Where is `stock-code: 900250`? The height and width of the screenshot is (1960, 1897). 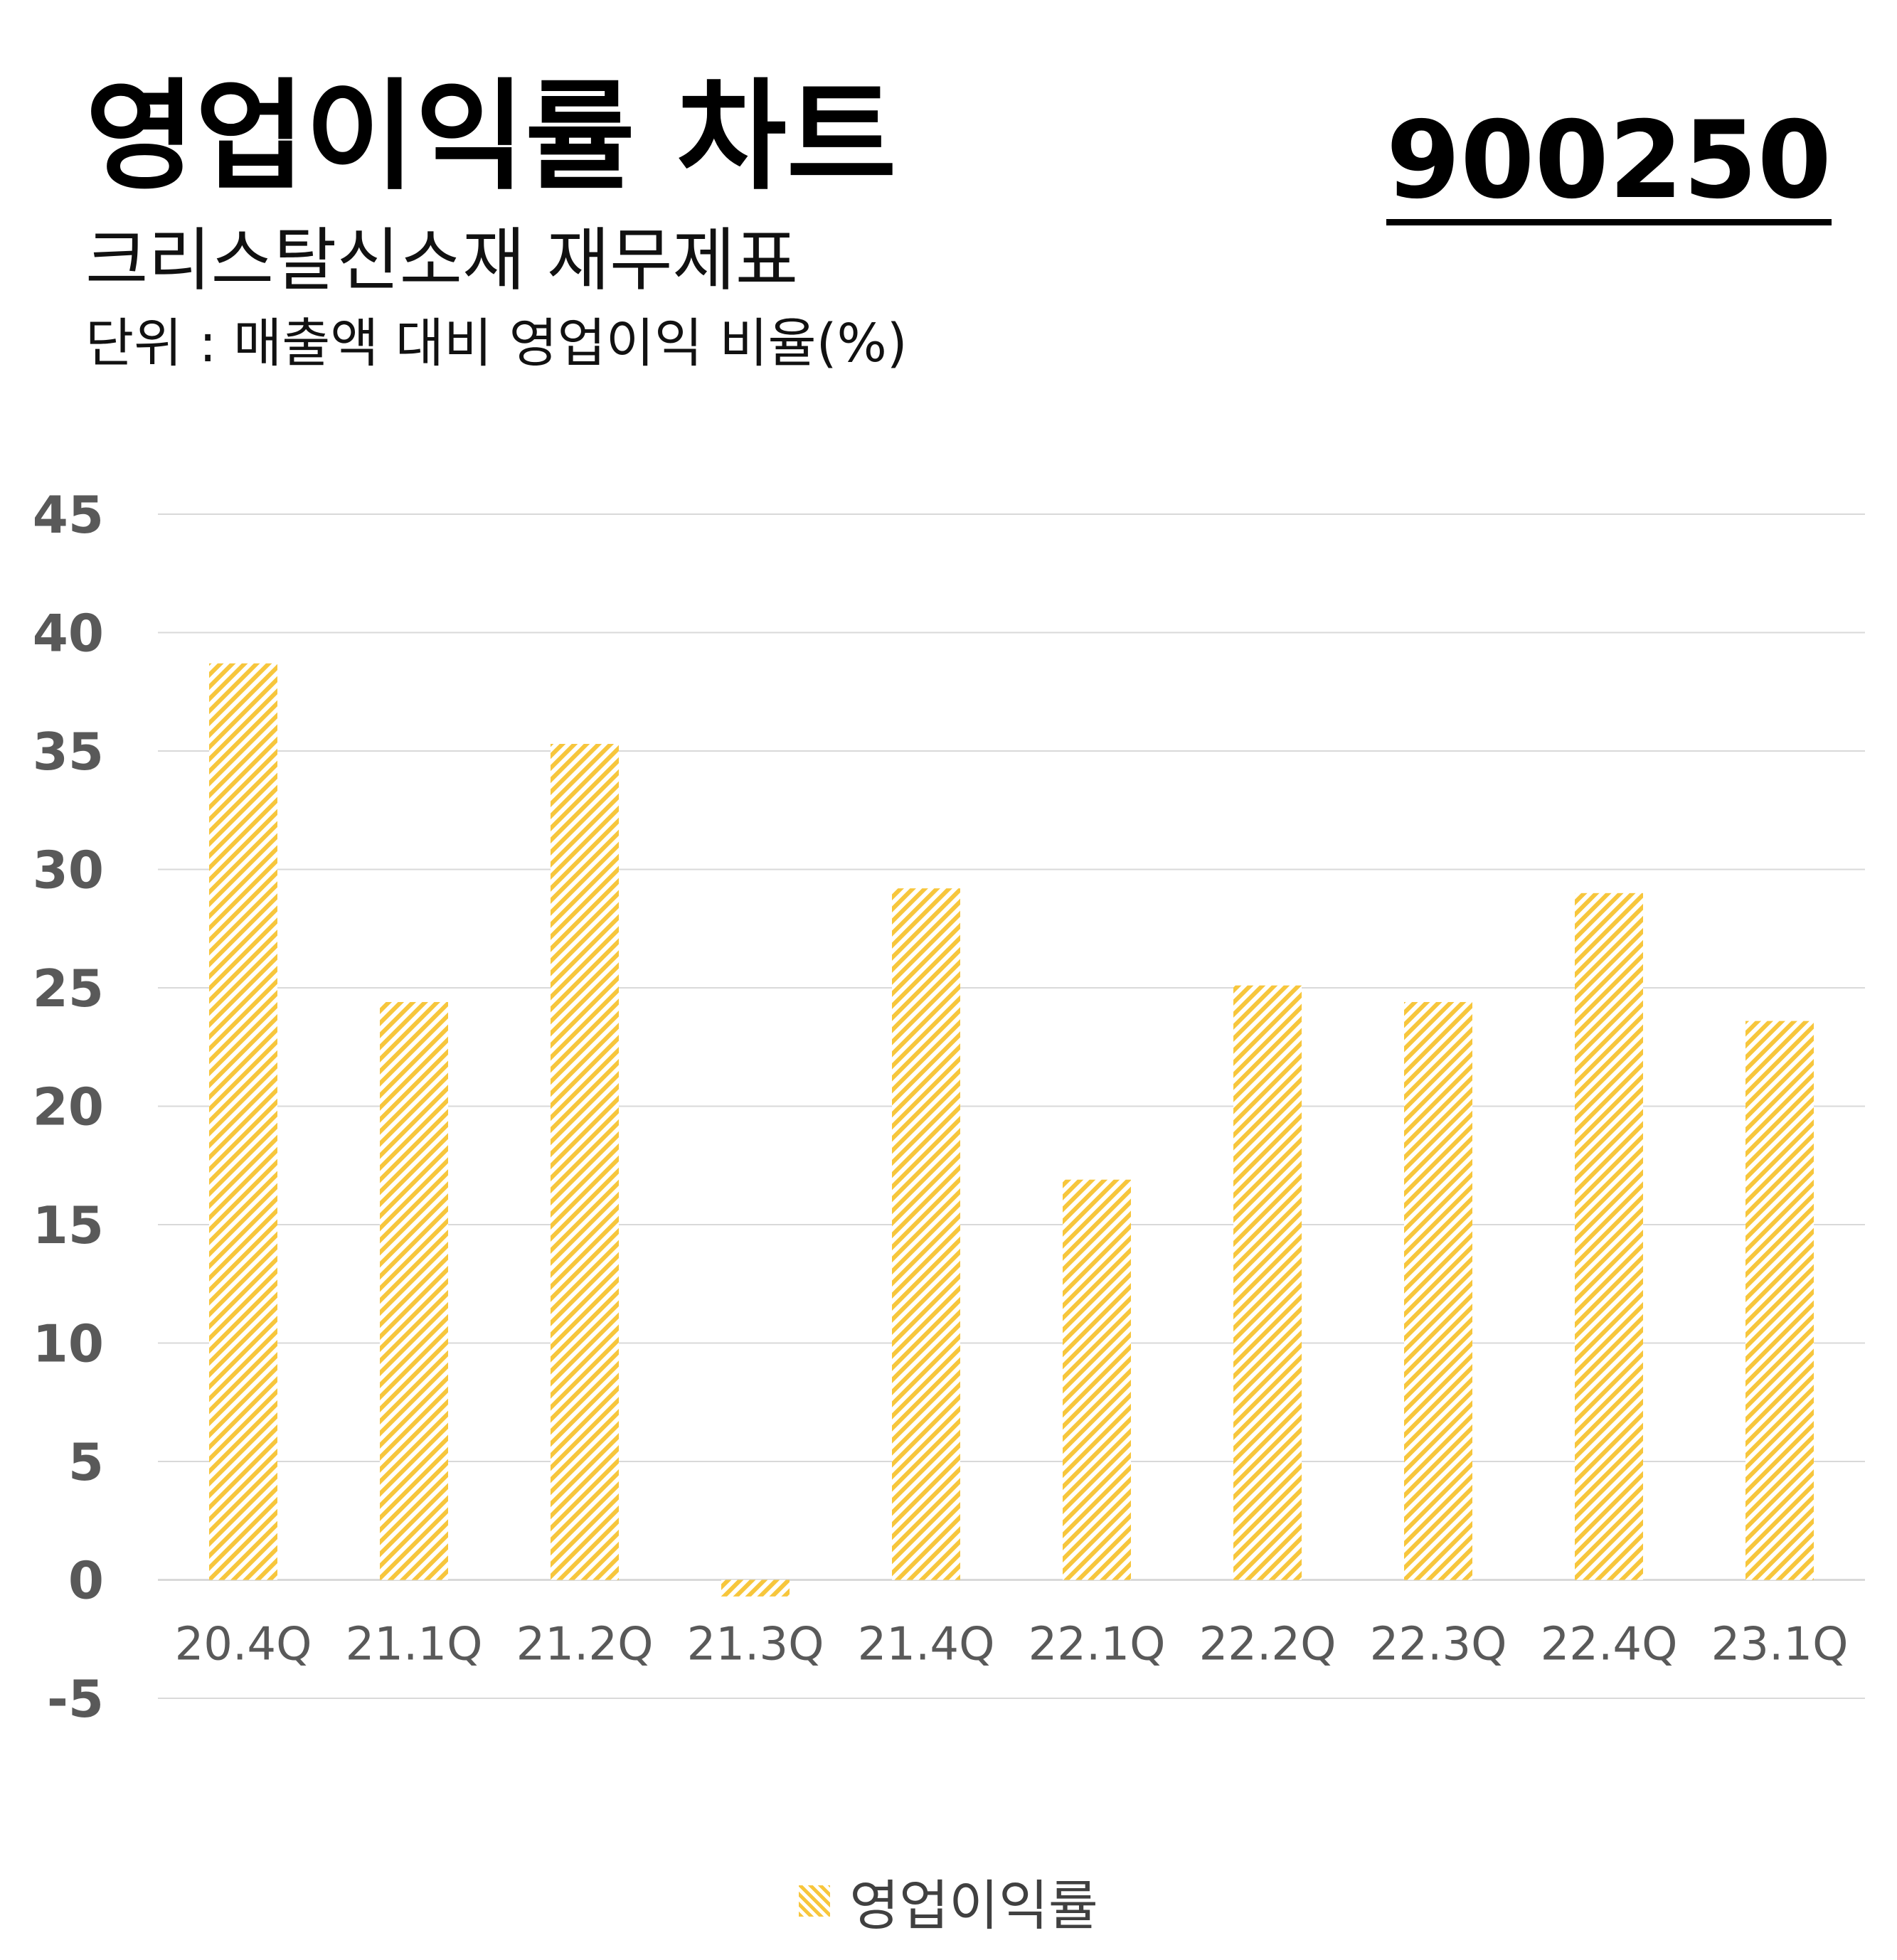 stock-code: 900250 is located at coordinates (1609, 165).